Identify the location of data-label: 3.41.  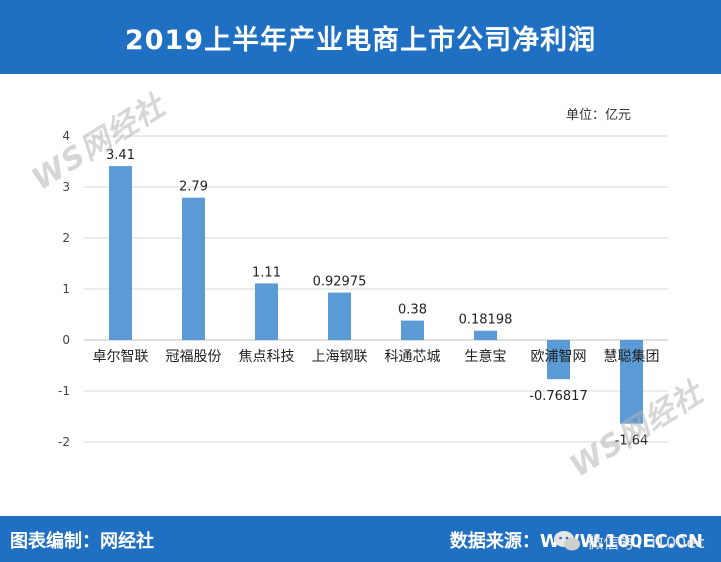
(120, 155).